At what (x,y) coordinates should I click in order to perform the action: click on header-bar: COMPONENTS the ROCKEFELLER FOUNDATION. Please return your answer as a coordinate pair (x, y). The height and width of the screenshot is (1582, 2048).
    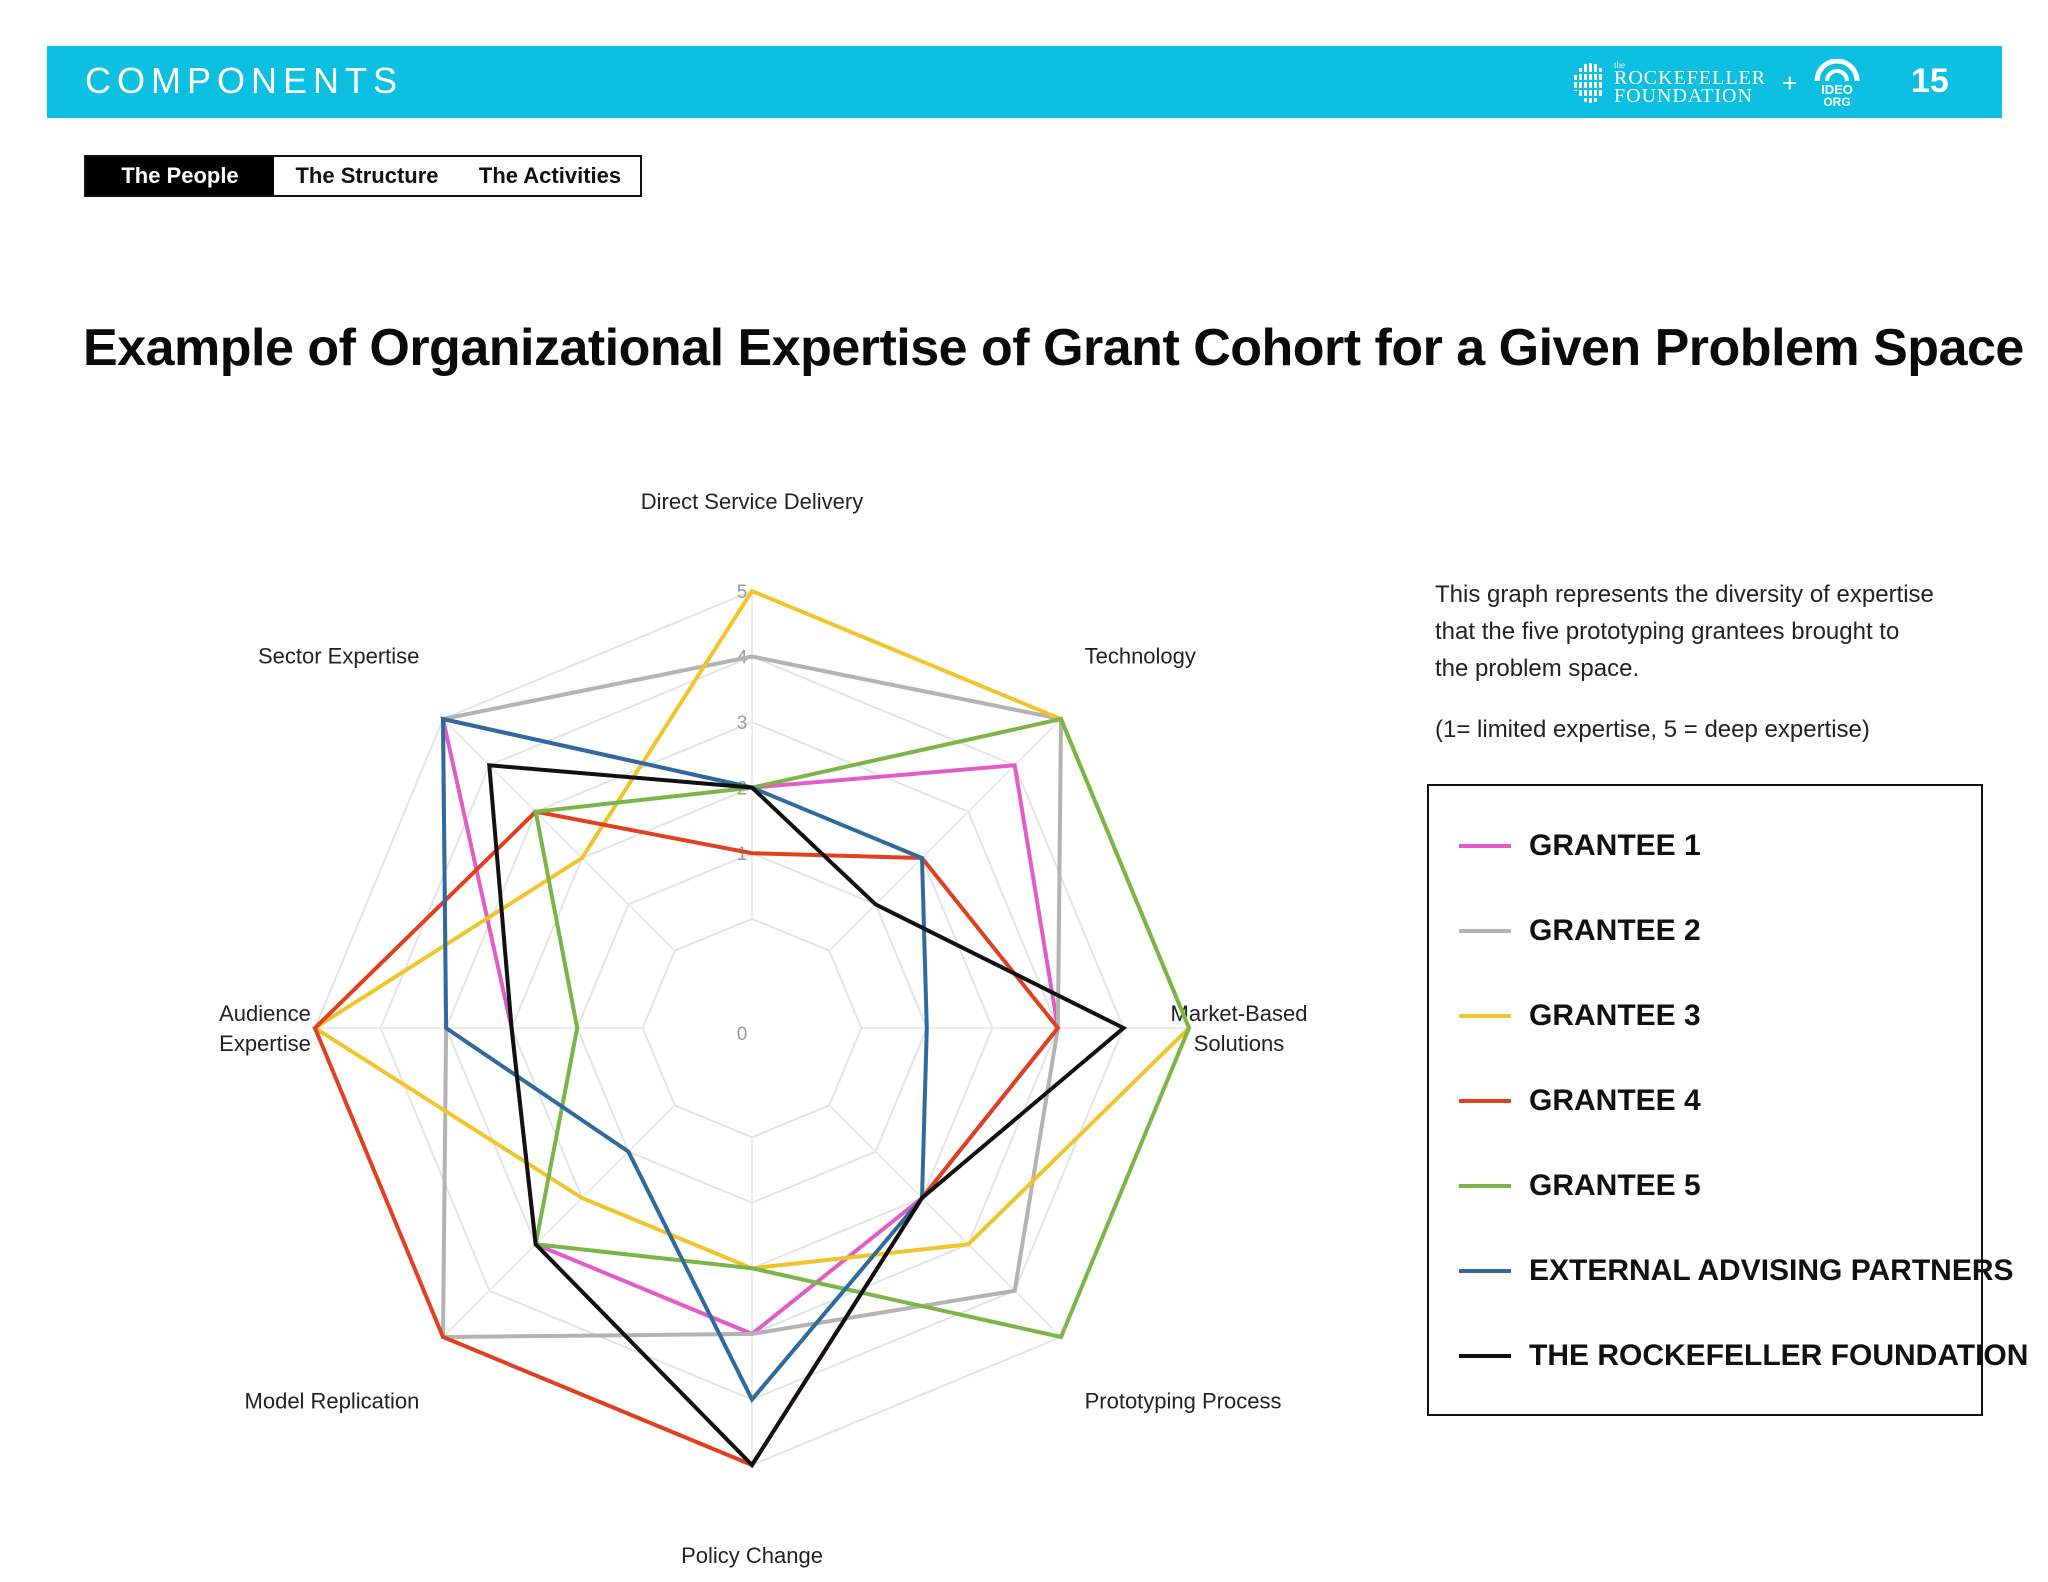
    Looking at the image, I should click on (1024, 82).